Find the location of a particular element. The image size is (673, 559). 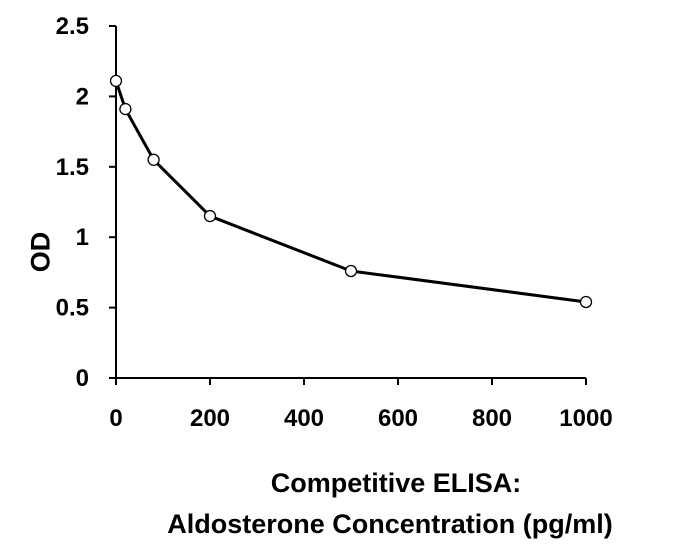

x-tick-label: 600 is located at coordinates (398, 418).